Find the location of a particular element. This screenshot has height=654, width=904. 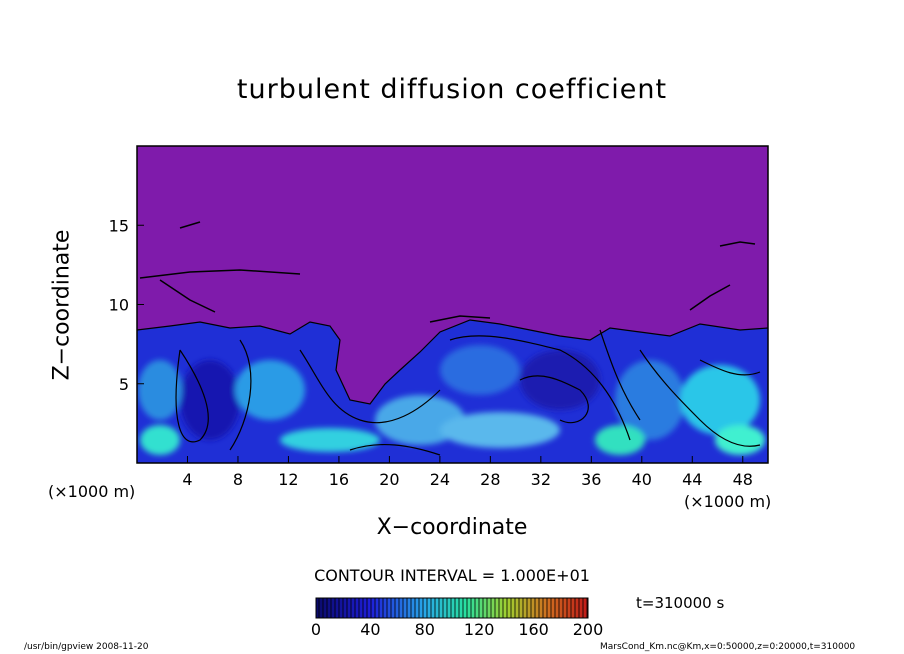

time-label: t=310000 s is located at coordinates (680, 603).